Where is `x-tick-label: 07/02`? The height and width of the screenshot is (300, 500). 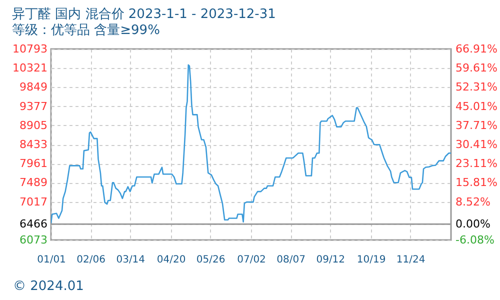 x-tick-label: 07/02 is located at coordinates (251, 260).